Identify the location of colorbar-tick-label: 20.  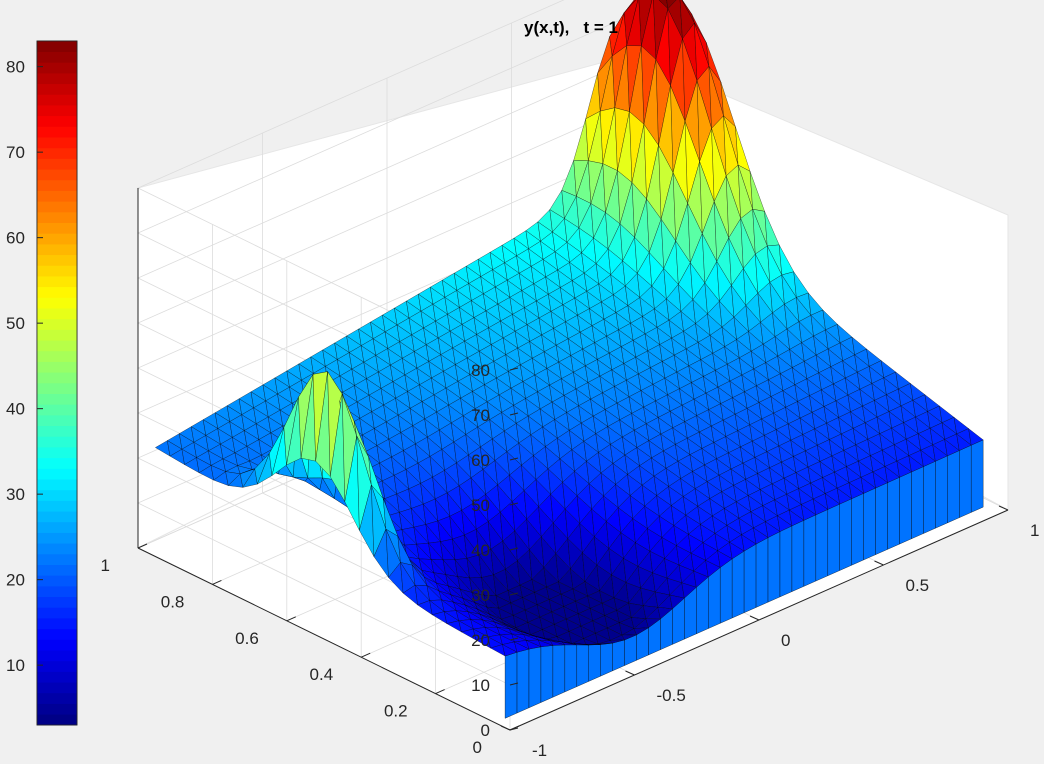
(15, 580).